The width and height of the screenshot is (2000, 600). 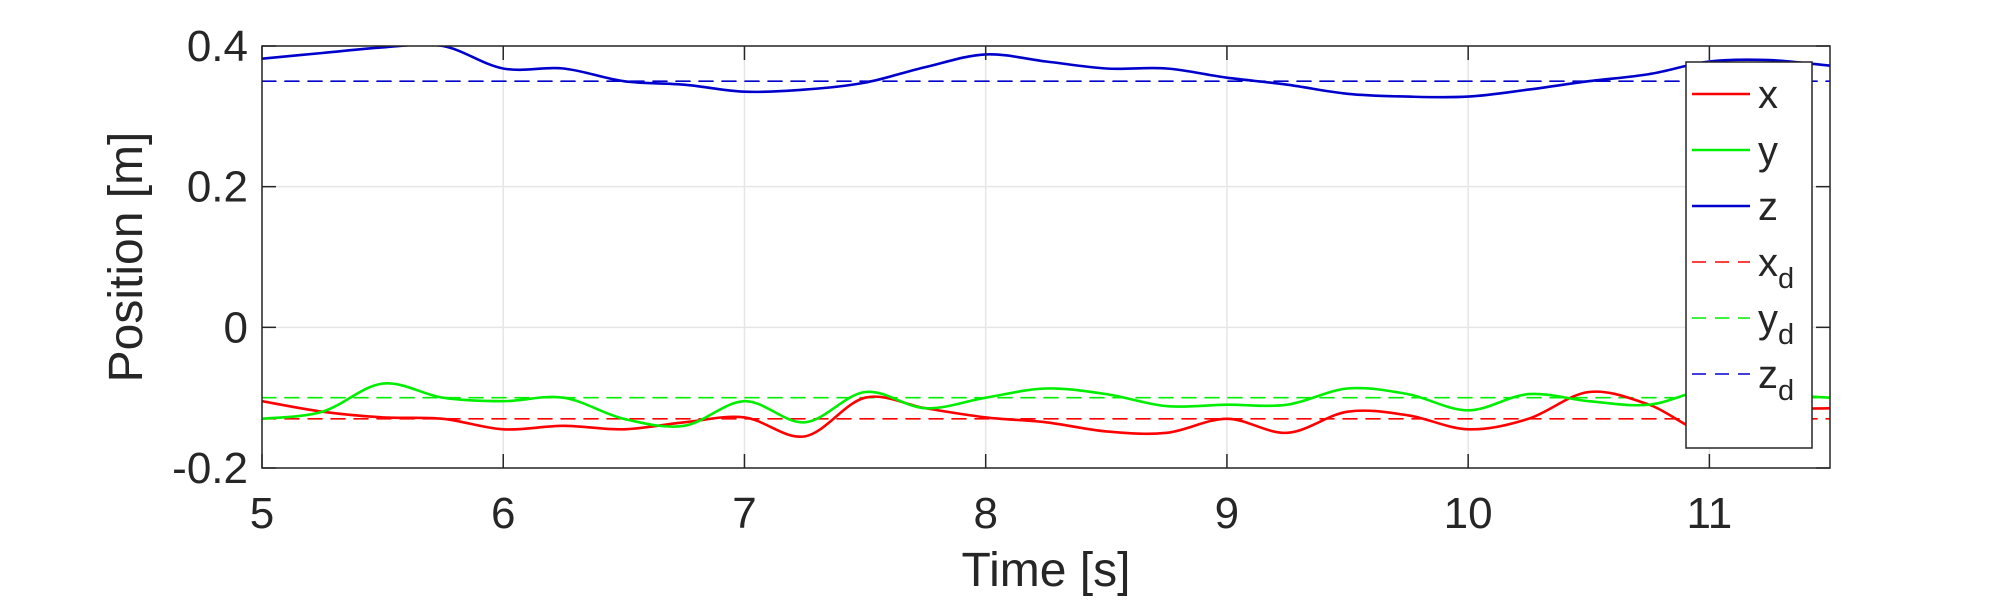 I want to click on y-tick-label: 0.4, so click(x=217, y=46).